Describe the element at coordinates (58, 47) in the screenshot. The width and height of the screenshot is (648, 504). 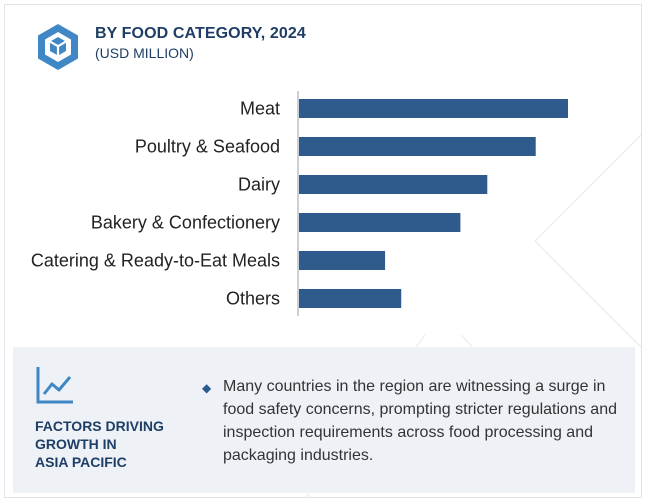
I see `cube-logo-icon` at that location.